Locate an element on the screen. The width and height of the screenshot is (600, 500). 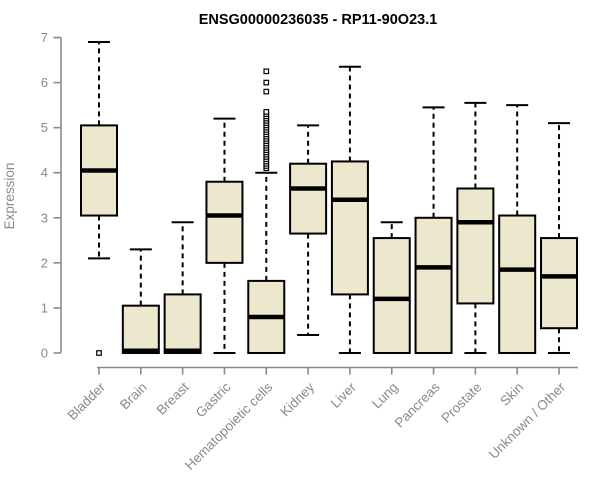
boxplot-hematopoietic-cells is located at coordinates (266, 211).